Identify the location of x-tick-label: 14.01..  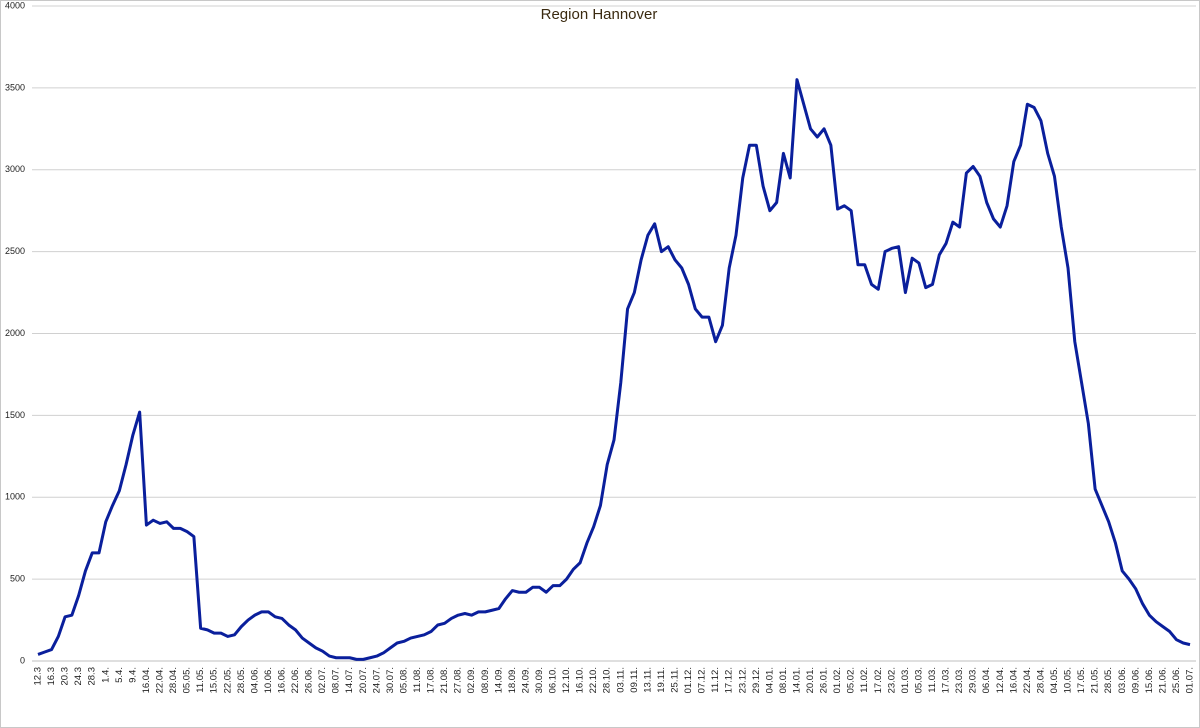
(796, 680).